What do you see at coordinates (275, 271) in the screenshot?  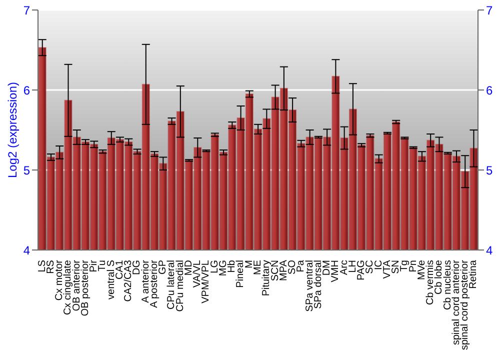 I see `x-tick-label: SCN` at bounding box center [275, 271].